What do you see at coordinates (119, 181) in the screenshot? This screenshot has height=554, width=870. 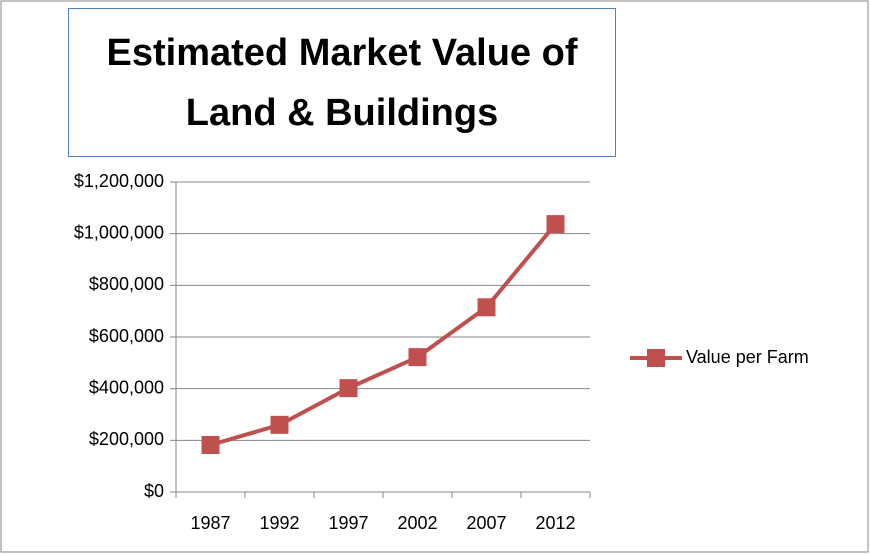 I see `y-tick-label: $1,200,000` at bounding box center [119, 181].